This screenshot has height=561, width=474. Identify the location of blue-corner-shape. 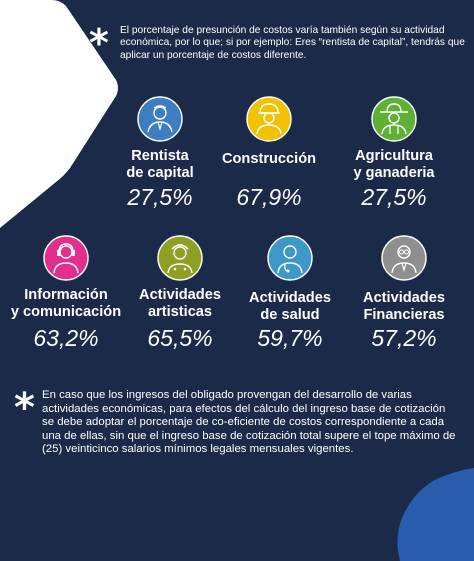
(435, 514).